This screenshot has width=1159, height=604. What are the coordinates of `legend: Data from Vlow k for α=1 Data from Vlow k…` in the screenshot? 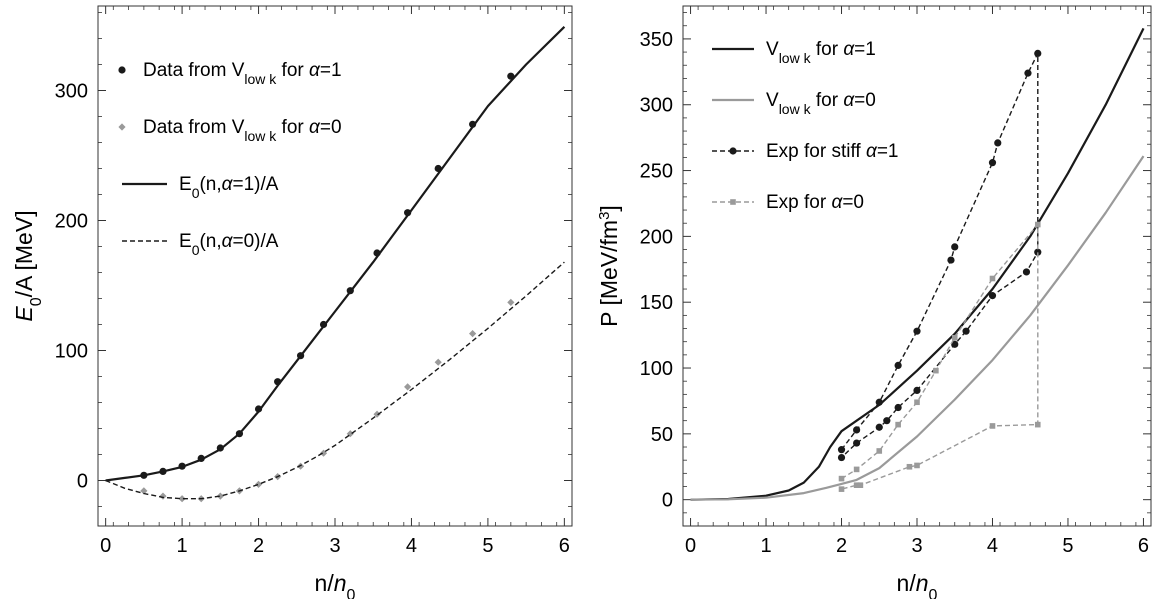 It's located at (230, 159).